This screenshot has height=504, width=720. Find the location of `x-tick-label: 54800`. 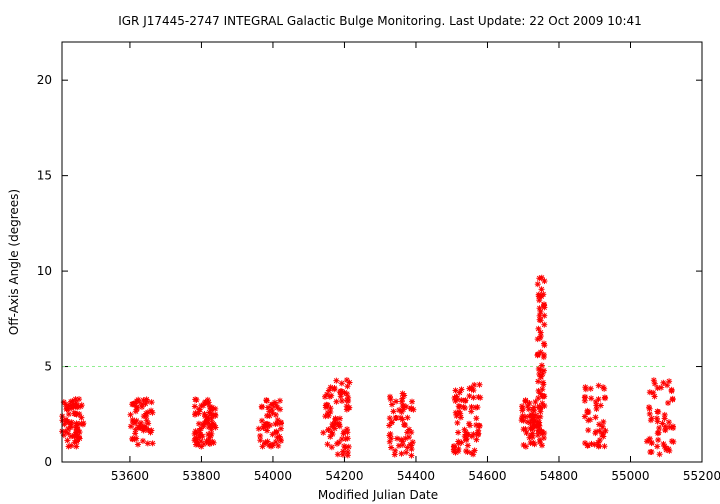

x-tick-label: 54800 is located at coordinates (559, 476).